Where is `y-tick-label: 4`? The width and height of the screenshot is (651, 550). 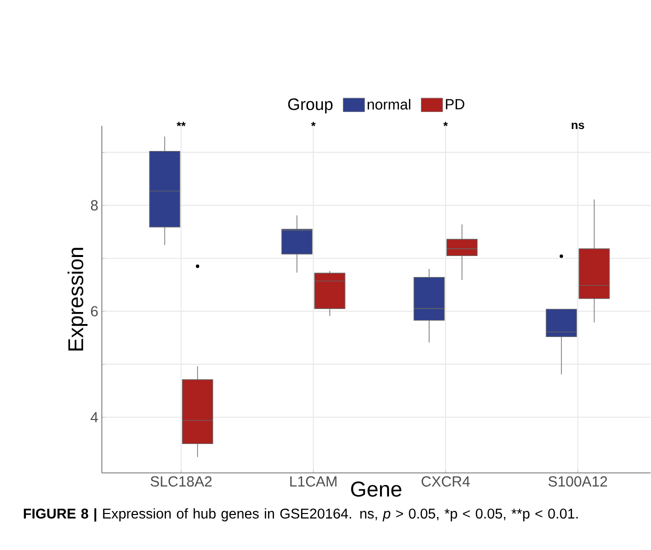 y-tick-label: 4 is located at coordinates (94, 417).